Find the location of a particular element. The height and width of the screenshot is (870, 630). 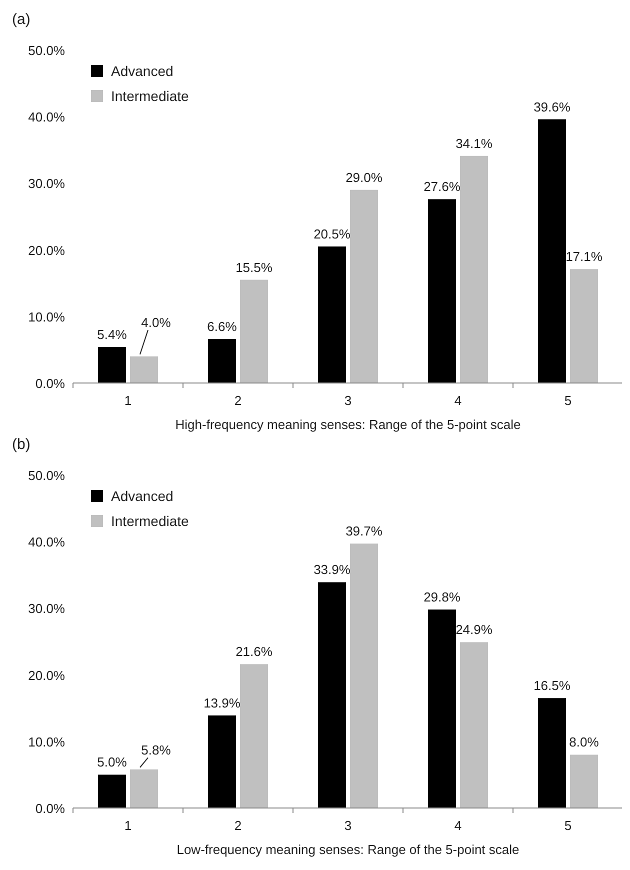

data-label: 5.8% is located at coordinates (156, 750).